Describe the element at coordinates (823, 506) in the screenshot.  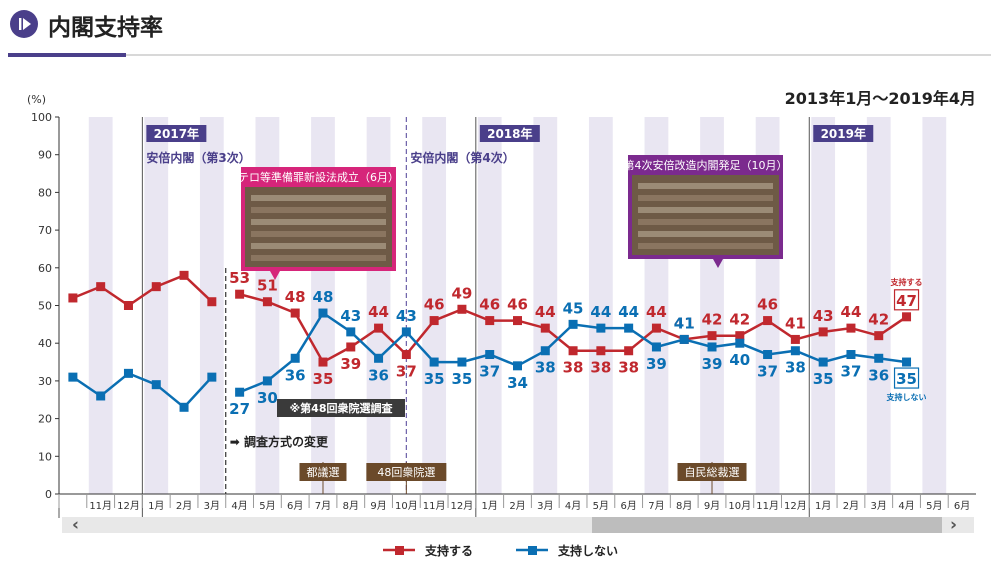
I see `x-tick-label: 1月` at that location.